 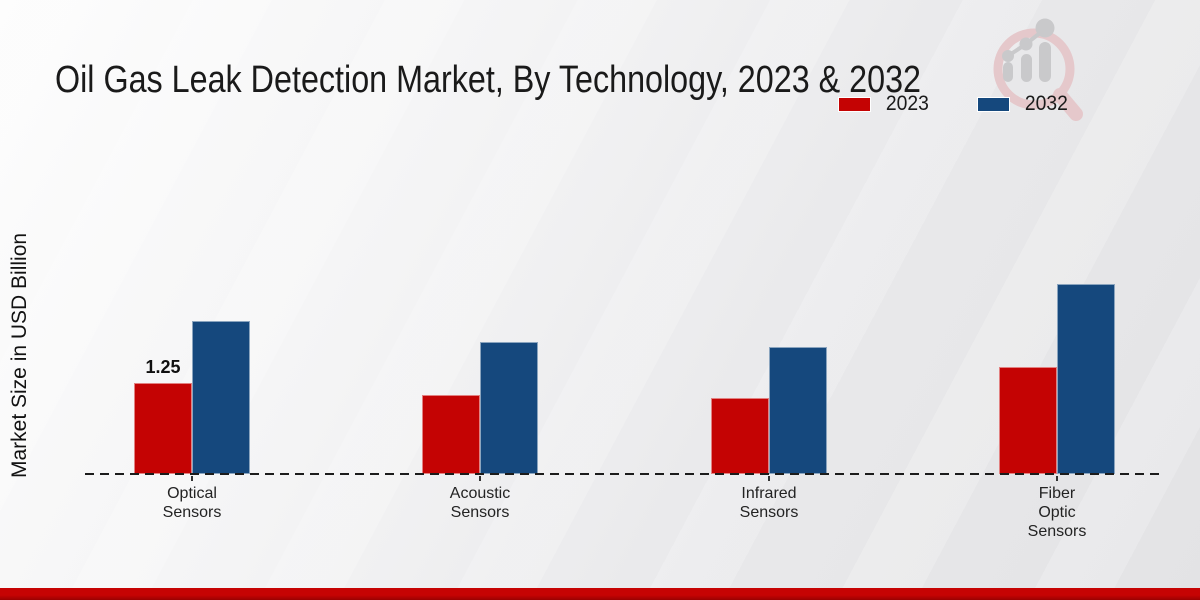 What do you see at coordinates (884, 104) in the screenshot?
I see `legend-item-2023: 2023` at bounding box center [884, 104].